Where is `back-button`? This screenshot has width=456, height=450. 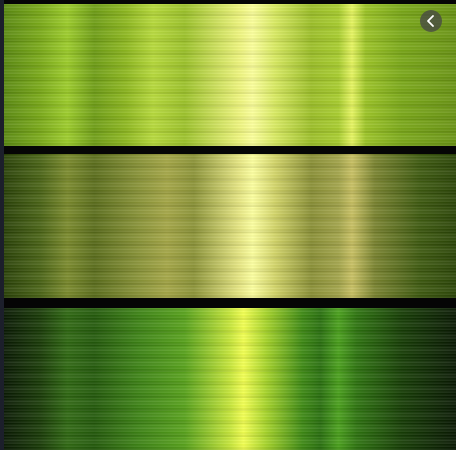
back-button is located at coordinates (431, 21).